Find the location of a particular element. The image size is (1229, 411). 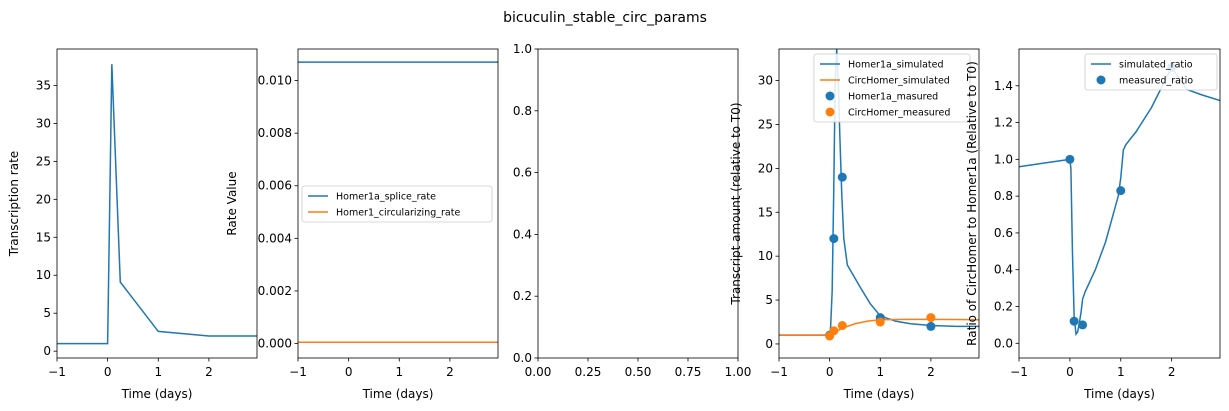

x-tick-label: 0.00 is located at coordinates (538, 372).